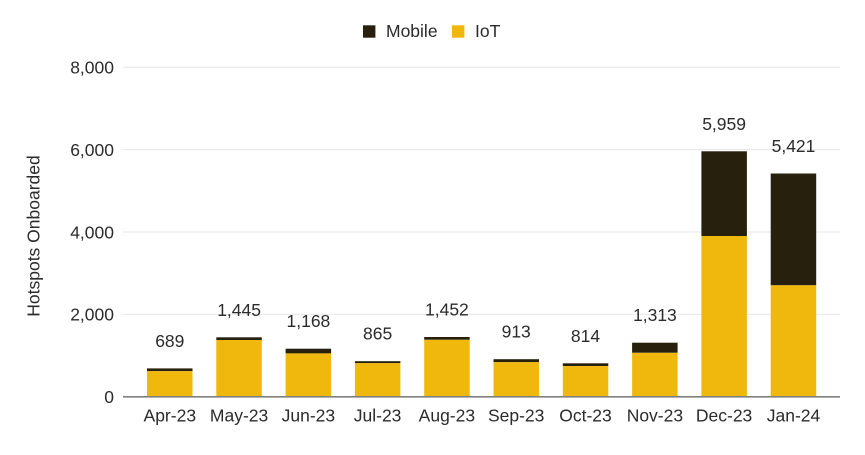 This screenshot has width=865, height=455. I want to click on svg-text: Jun-23, so click(309, 416).